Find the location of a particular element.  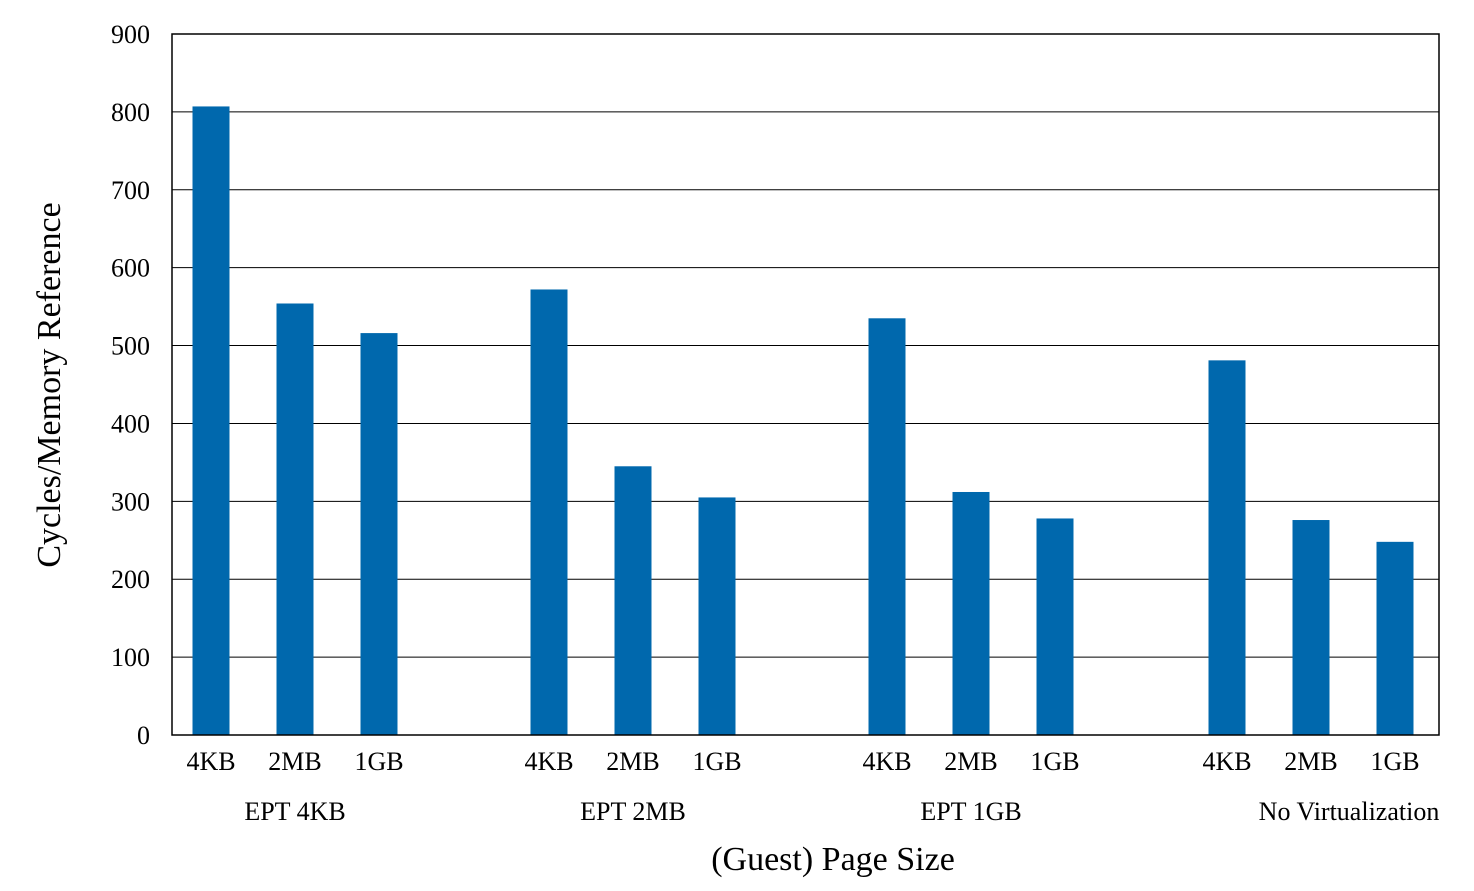

x-group-label: No Virtualization is located at coordinates (1349, 811).